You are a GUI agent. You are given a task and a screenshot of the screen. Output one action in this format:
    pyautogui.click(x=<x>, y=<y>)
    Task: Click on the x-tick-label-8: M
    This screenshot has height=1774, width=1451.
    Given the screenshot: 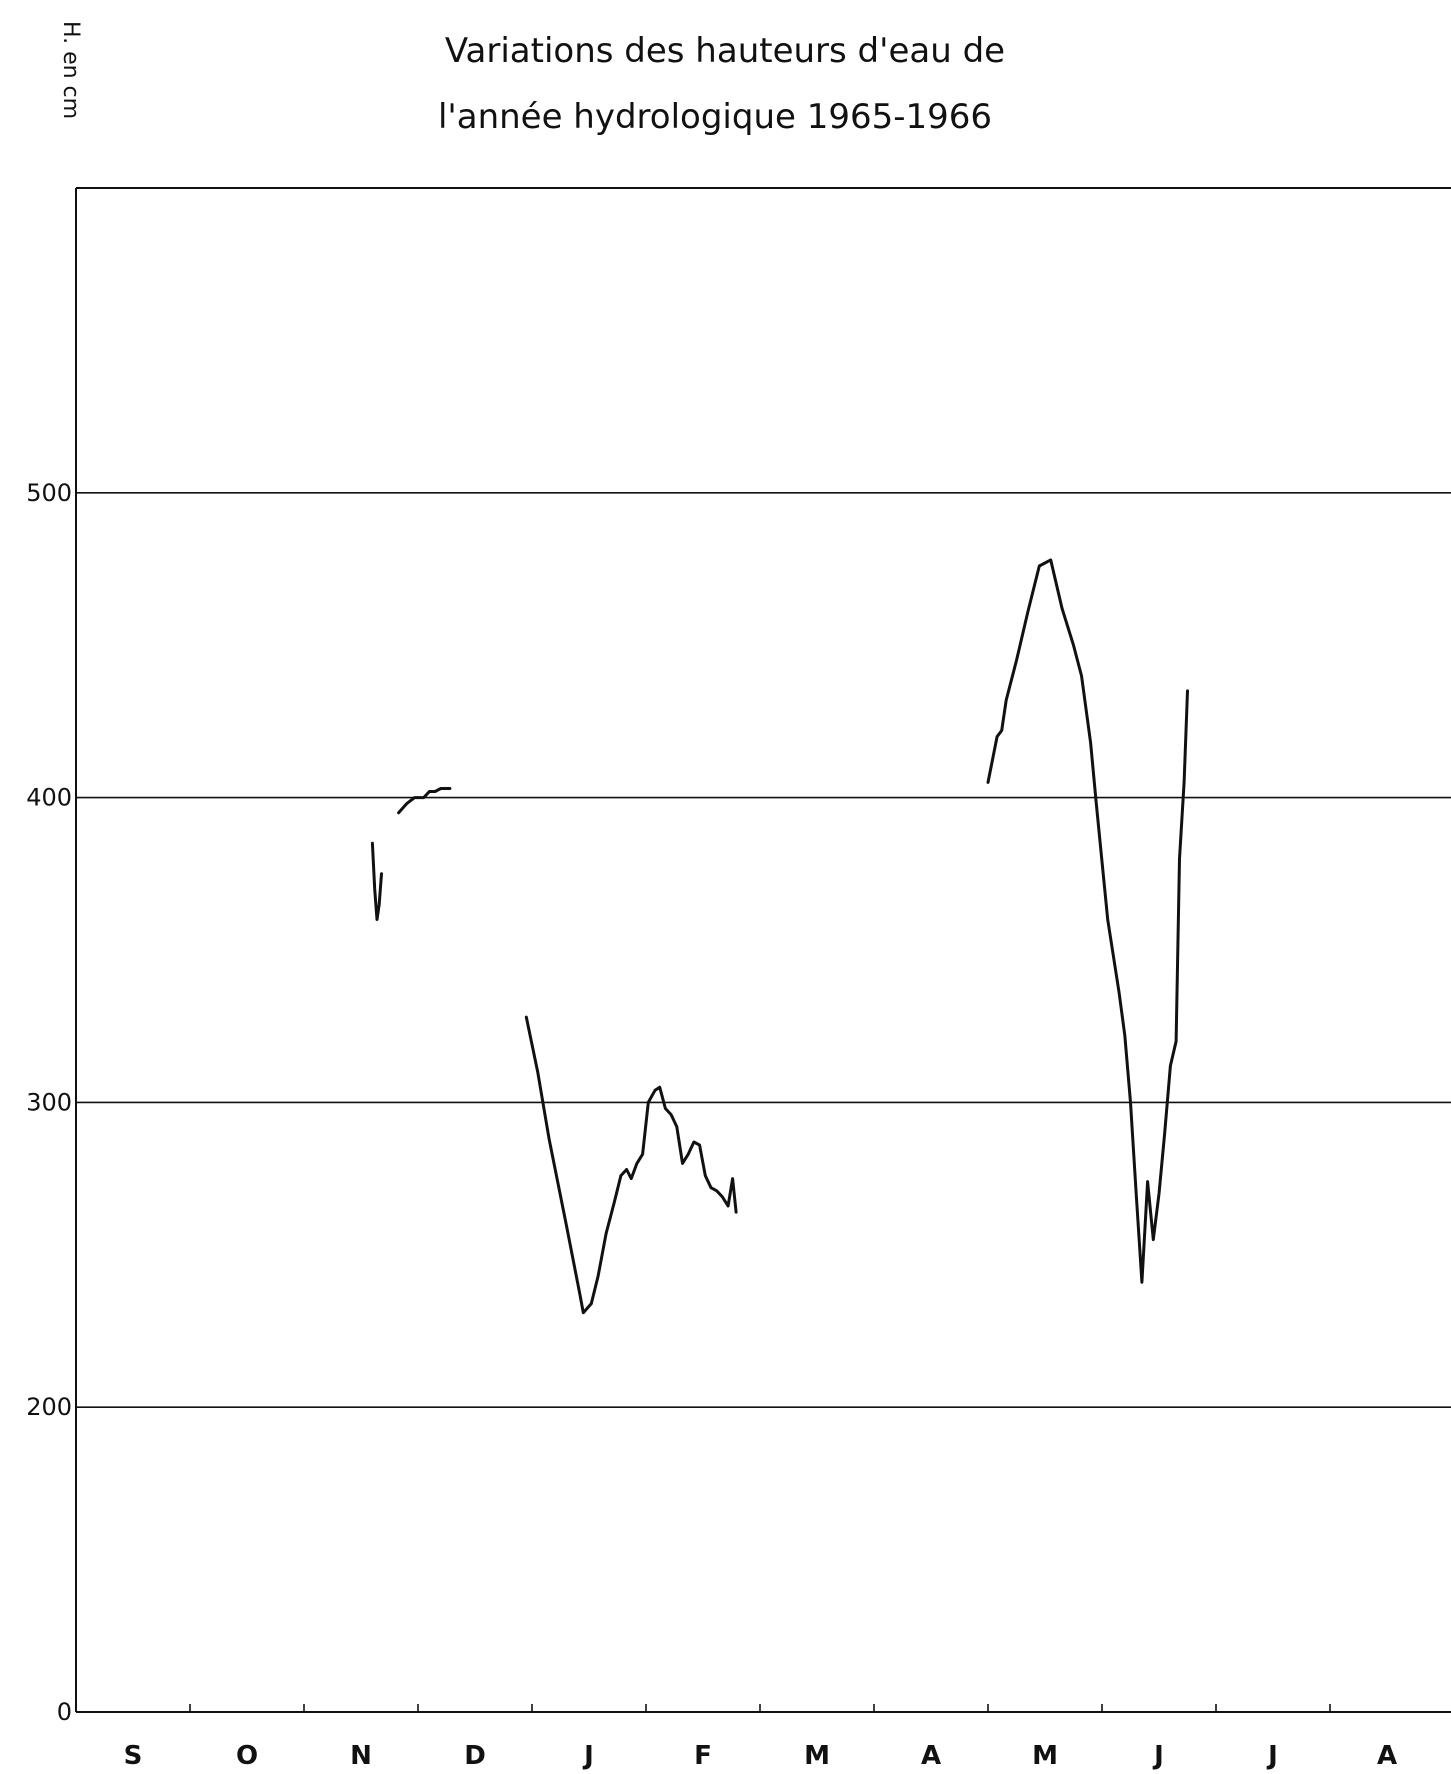 What is the action you would take?
    pyautogui.click(x=1045, y=1756)
    